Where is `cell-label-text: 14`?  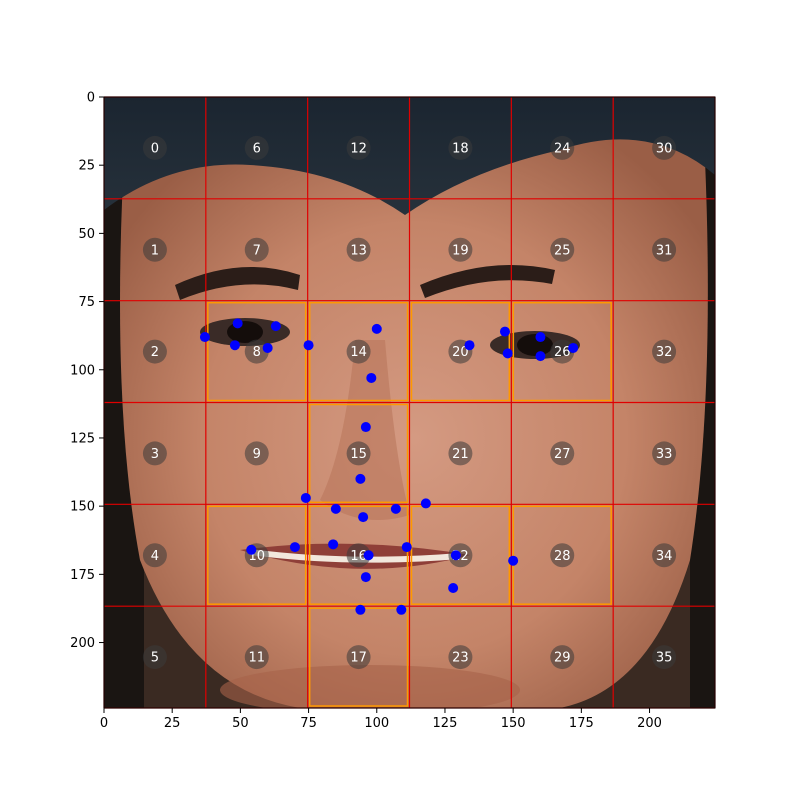 cell-label-text: 14 is located at coordinates (358, 352).